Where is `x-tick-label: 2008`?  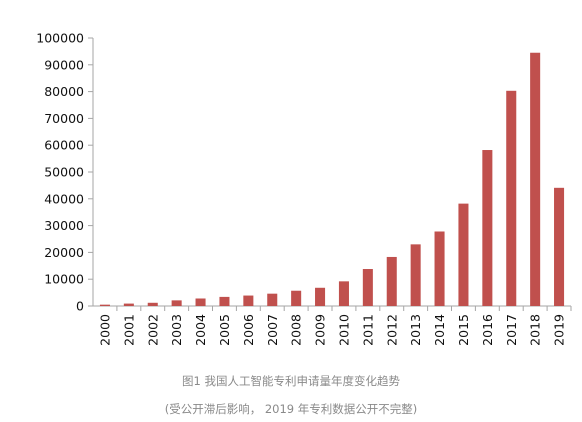 x-tick-label: 2008 is located at coordinates (296, 330).